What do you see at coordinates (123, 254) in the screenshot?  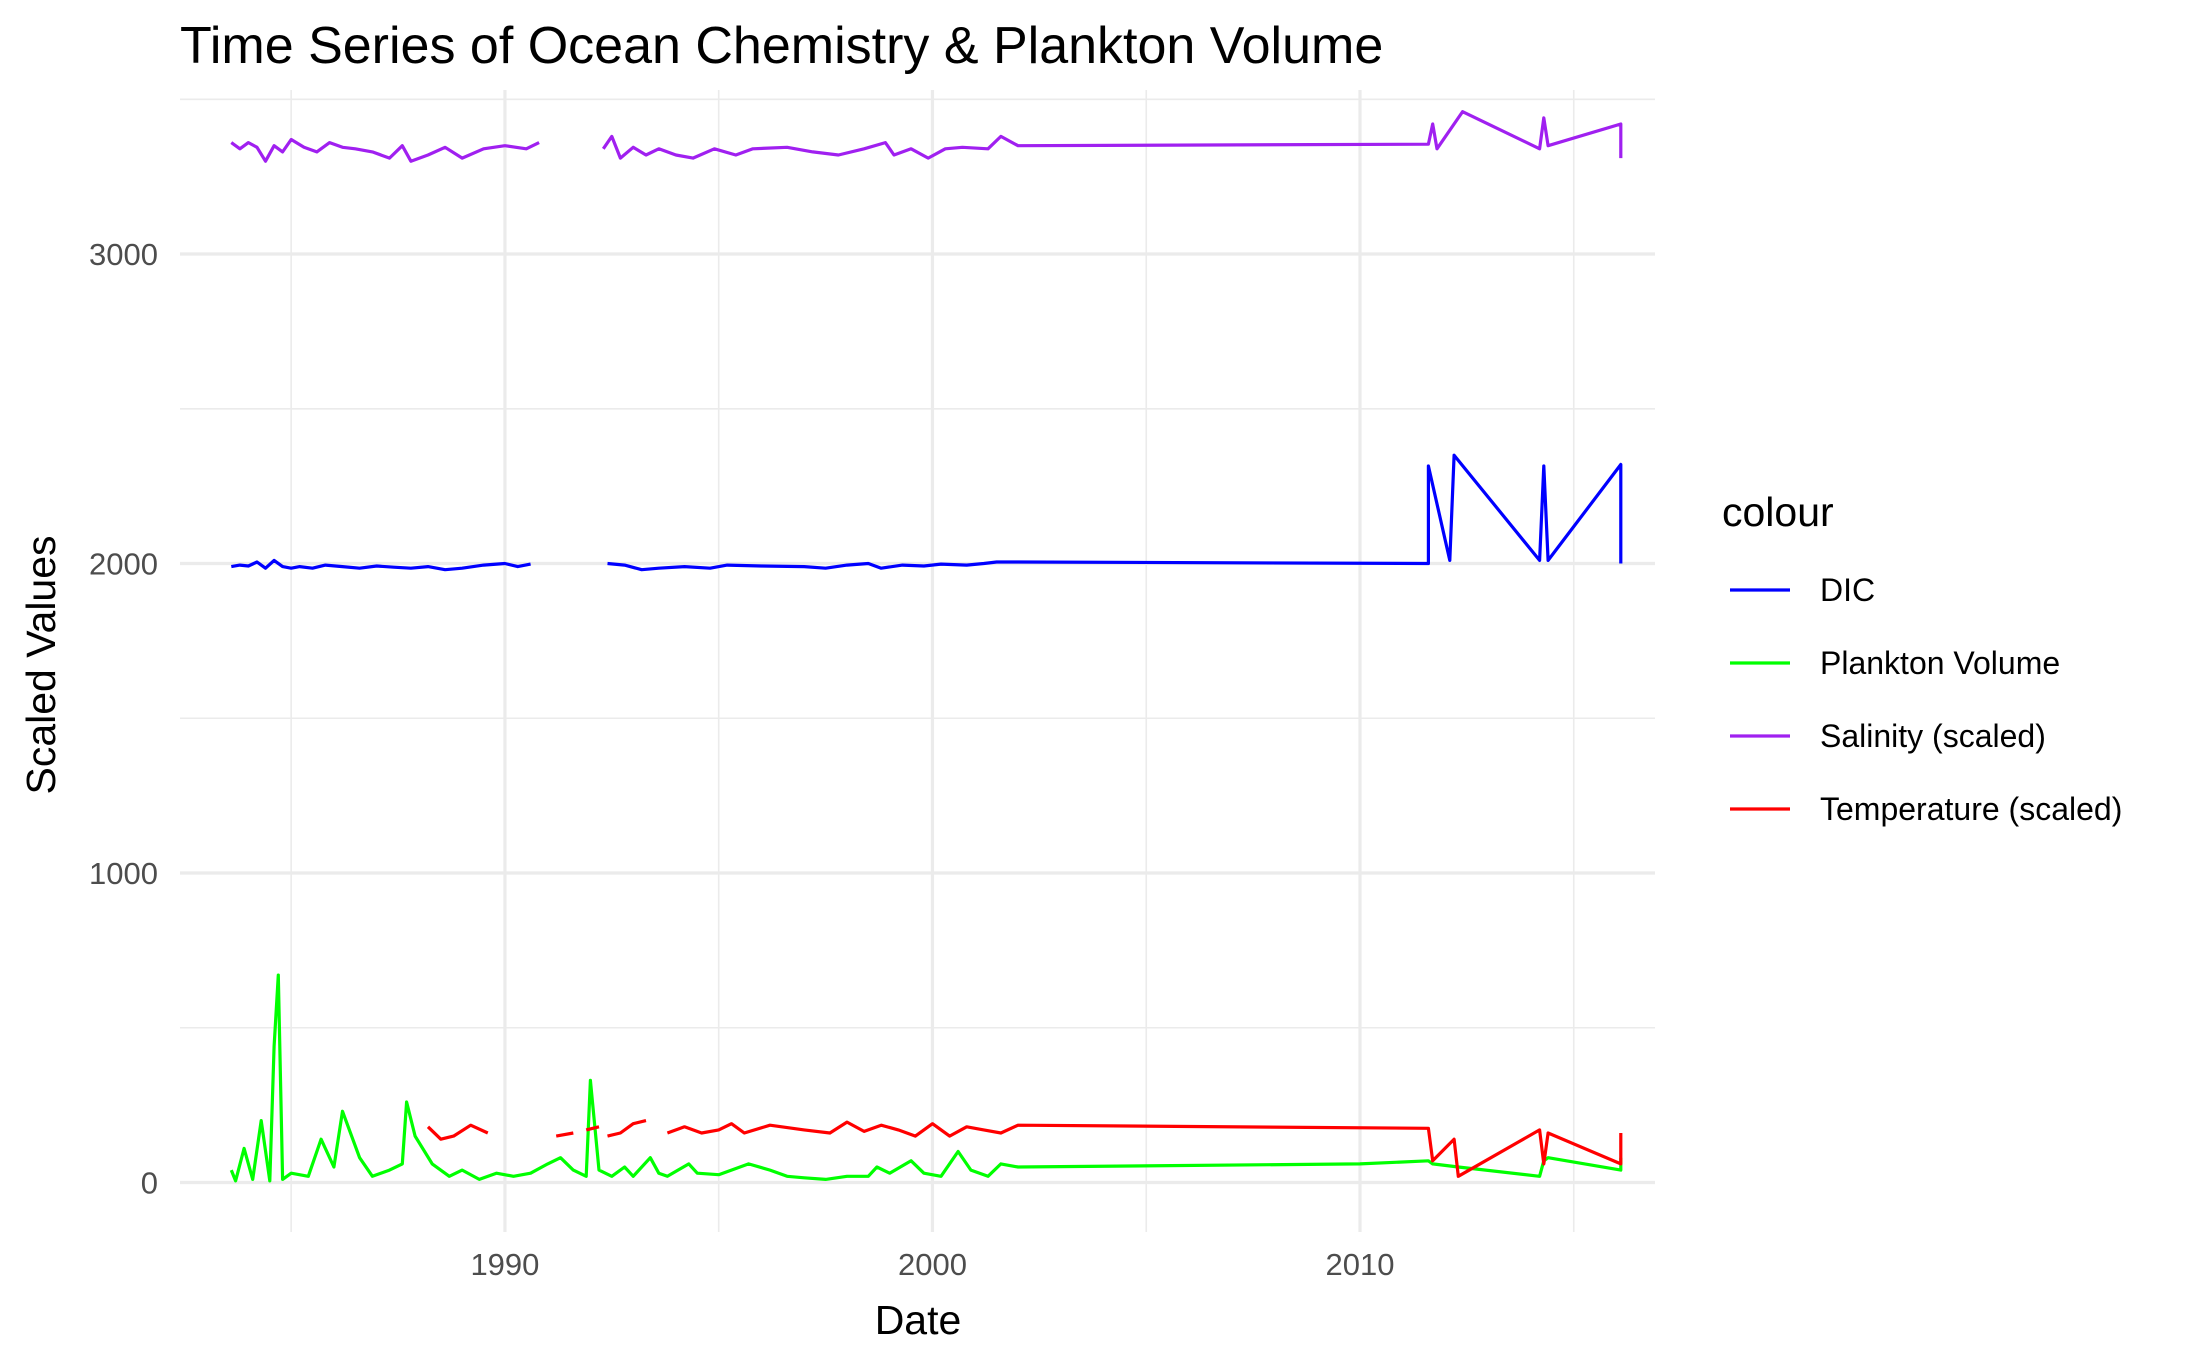 I see `y-tick-label: 3000` at bounding box center [123, 254].